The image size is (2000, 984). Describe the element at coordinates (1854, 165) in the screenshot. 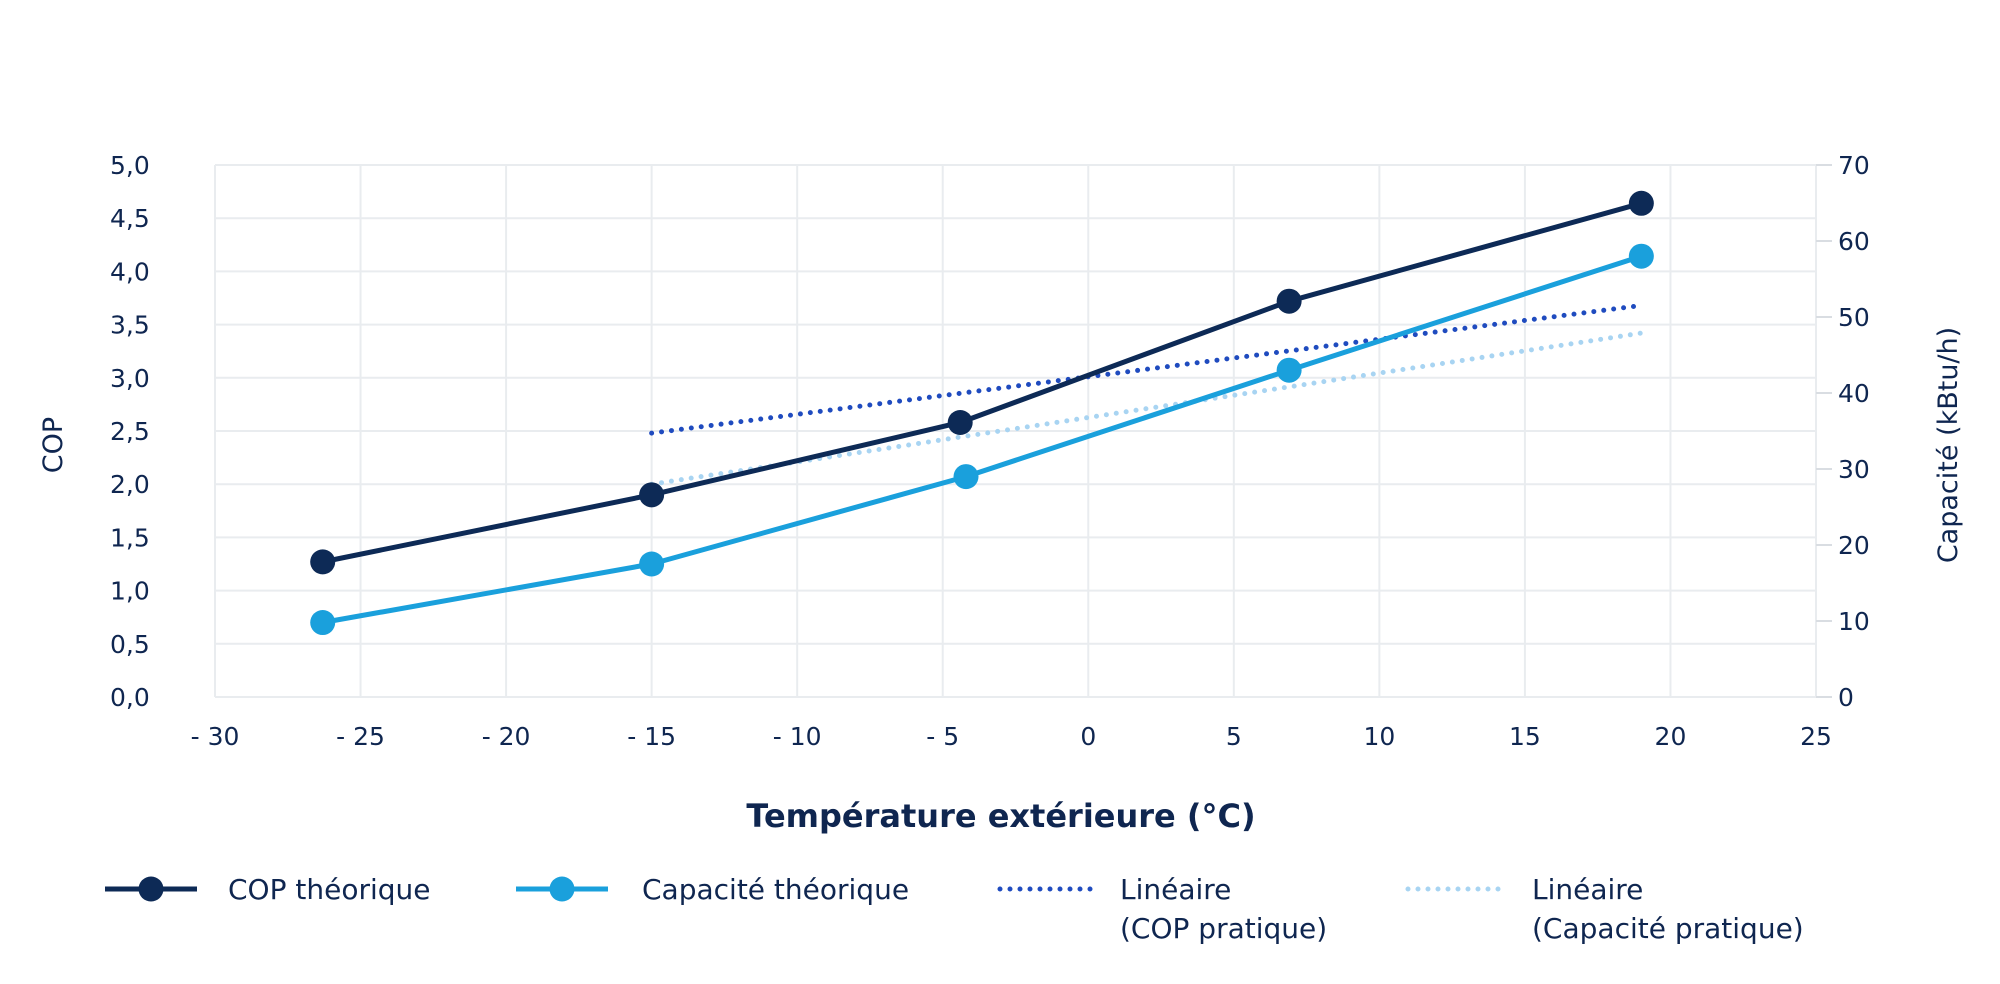

I see `y2-tick-label: 70` at that location.